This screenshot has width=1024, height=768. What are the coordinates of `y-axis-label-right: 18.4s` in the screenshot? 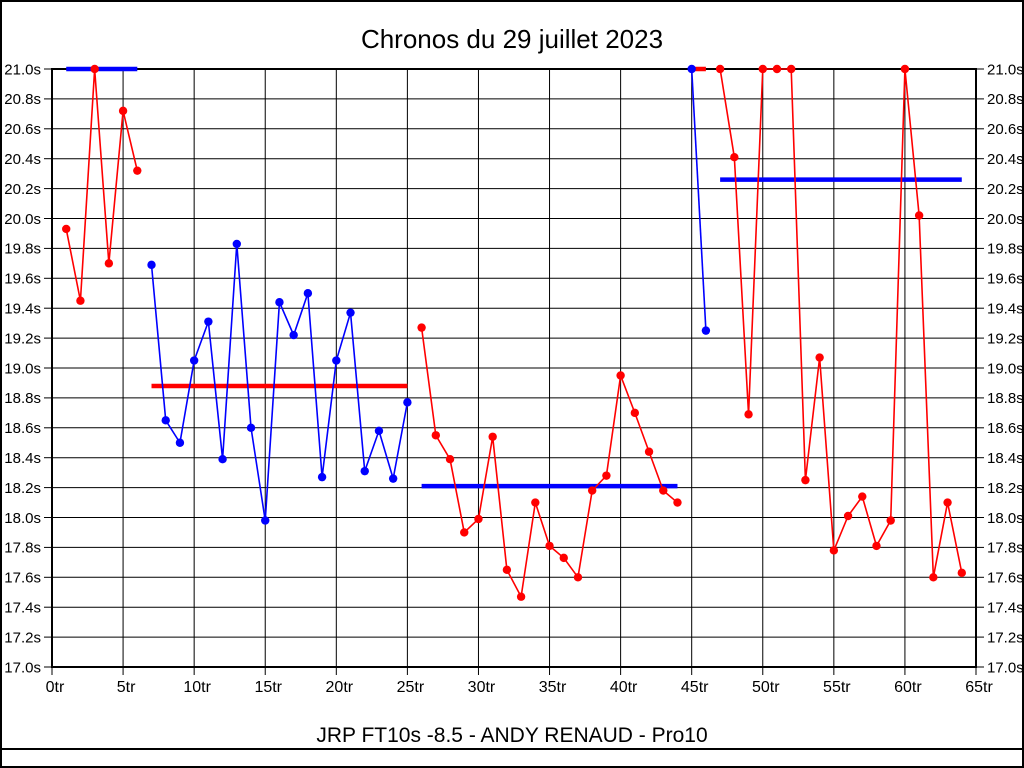 It's located at (1005, 458).